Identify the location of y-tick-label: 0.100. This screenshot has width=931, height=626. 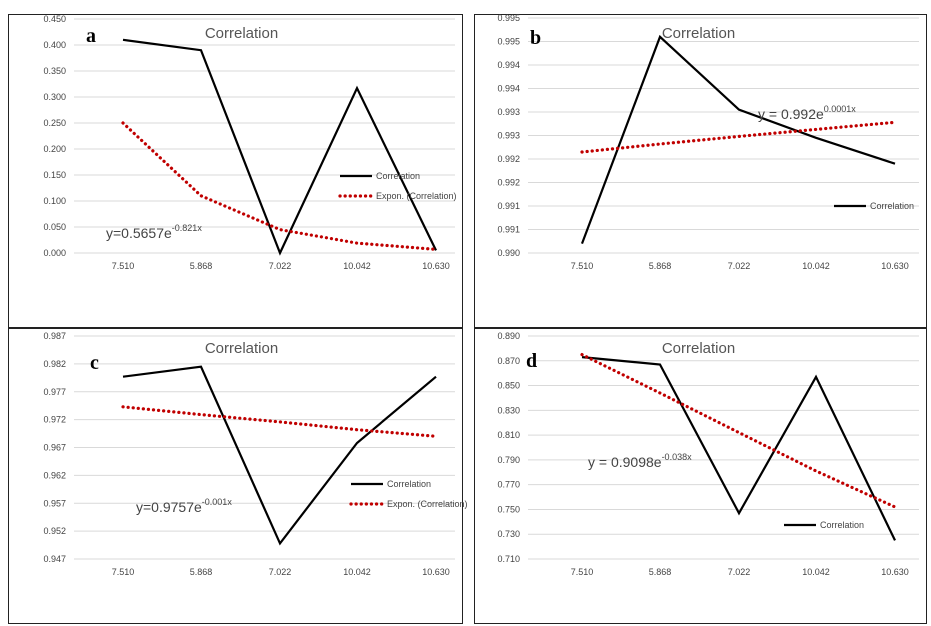
(54, 201).